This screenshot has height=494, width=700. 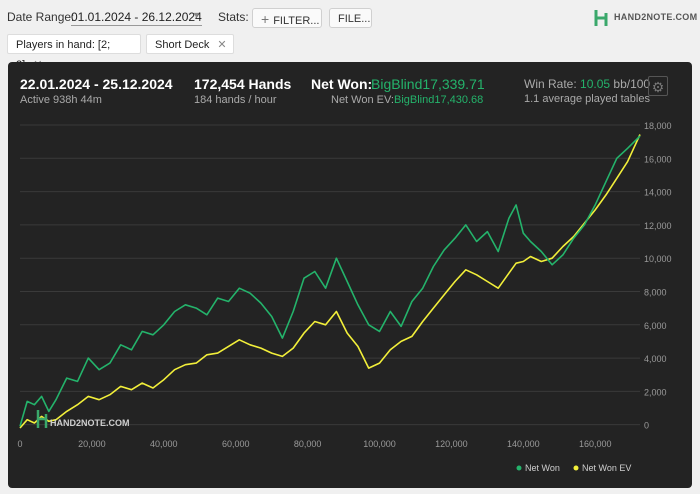 I want to click on y-tick-label: 18,000, so click(x=658, y=126).